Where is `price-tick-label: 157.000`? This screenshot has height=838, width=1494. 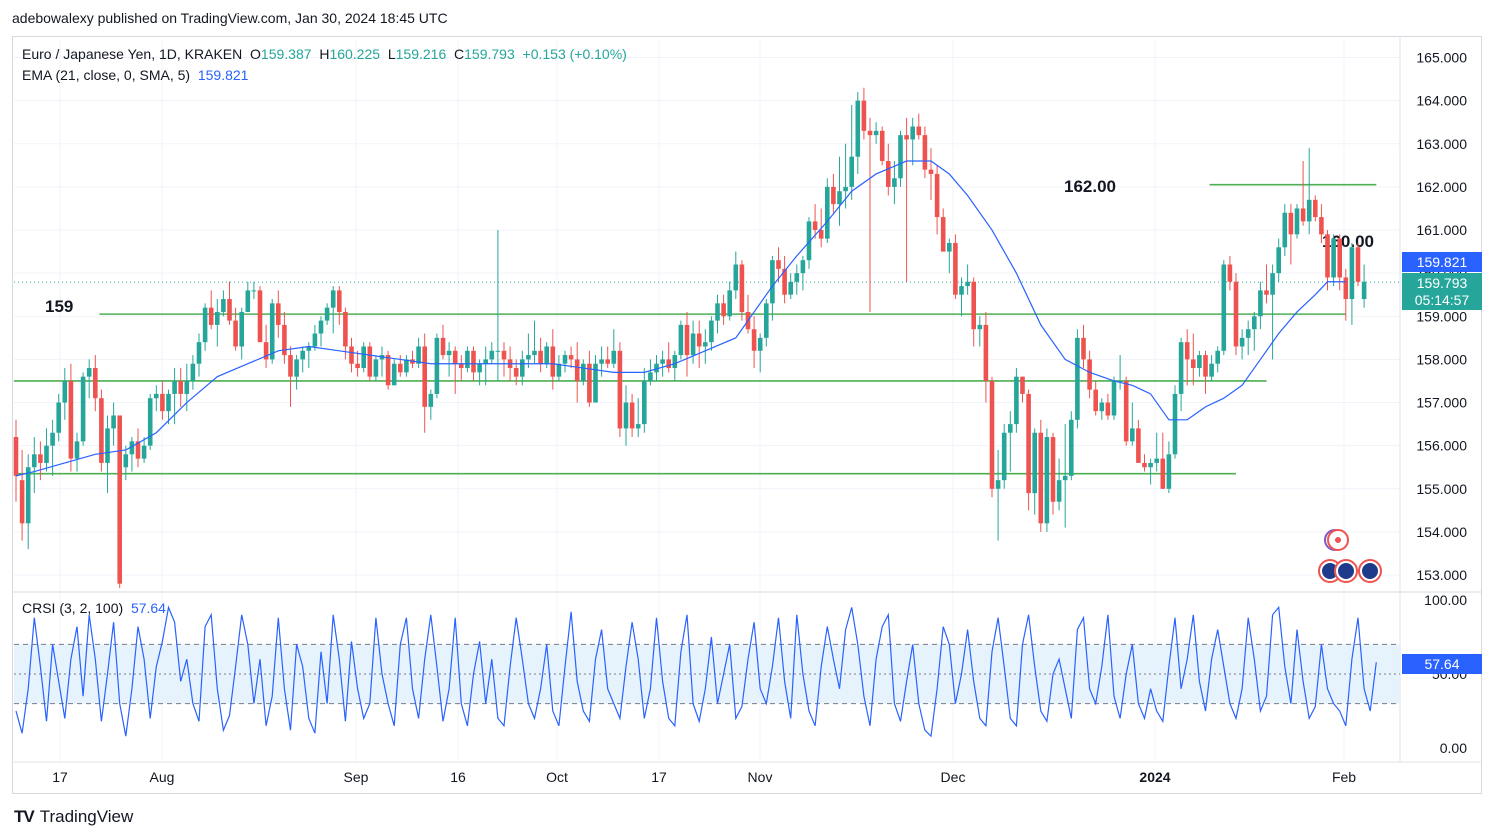 price-tick-label: 157.000 is located at coordinates (1441, 403).